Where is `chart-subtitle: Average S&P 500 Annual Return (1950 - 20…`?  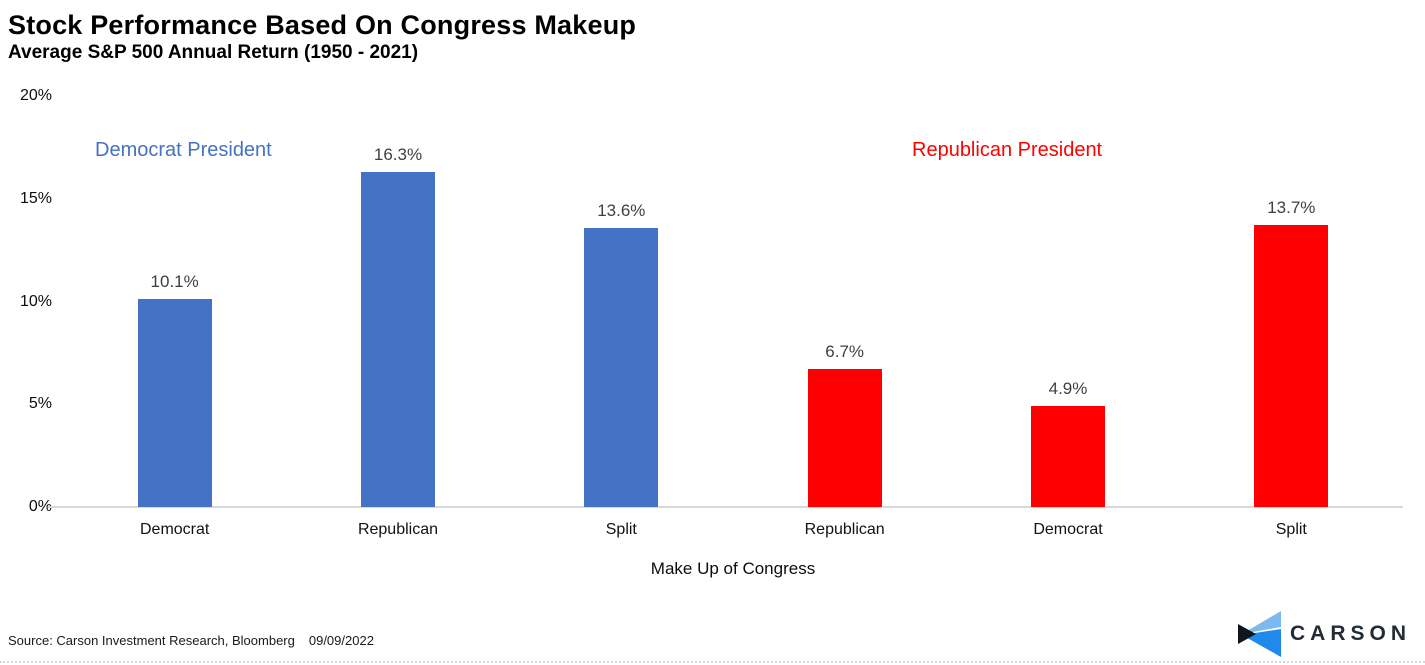
chart-subtitle: Average S&P 500 Annual Return (1950 - 20… is located at coordinates (213, 52).